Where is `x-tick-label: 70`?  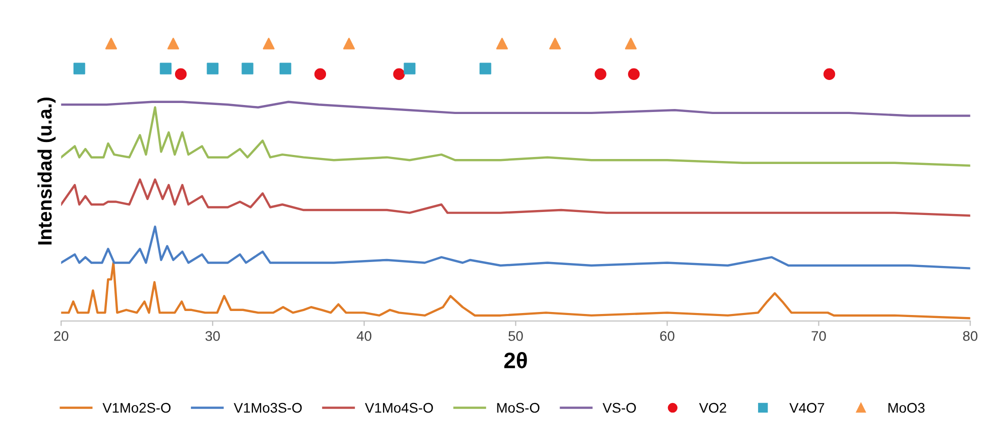 x-tick-label: 70 is located at coordinates (819, 336).